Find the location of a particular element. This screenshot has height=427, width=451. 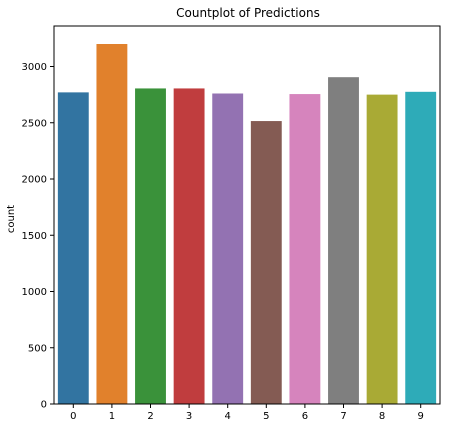

x-tick-label: 2 is located at coordinates (150, 416).